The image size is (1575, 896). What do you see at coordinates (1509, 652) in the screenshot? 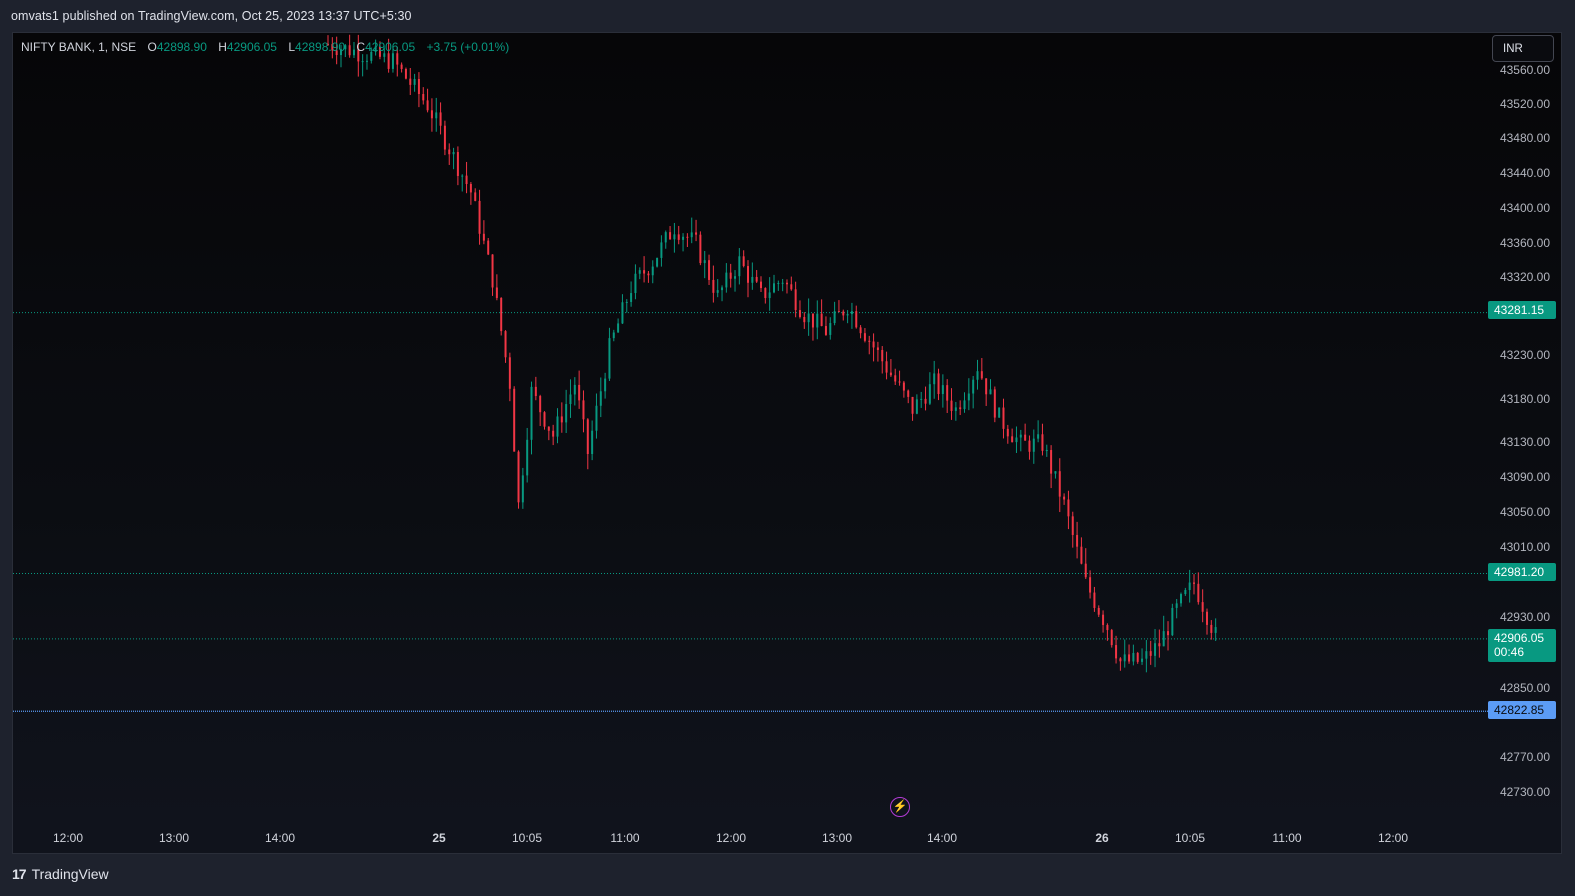
I see `bar-countdown: 00:46` at bounding box center [1509, 652].